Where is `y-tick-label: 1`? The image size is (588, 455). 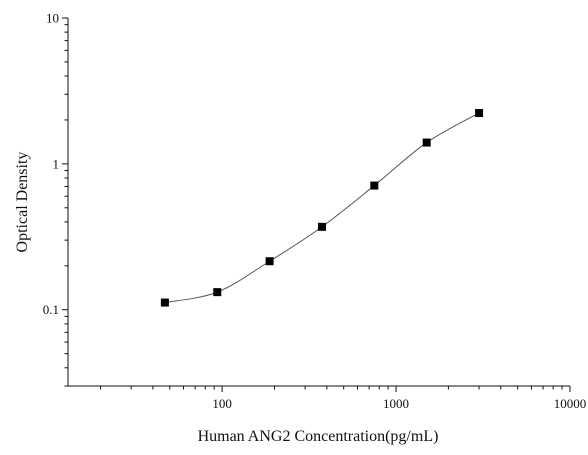
y-tick-label: 1 is located at coordinates (56, 163).